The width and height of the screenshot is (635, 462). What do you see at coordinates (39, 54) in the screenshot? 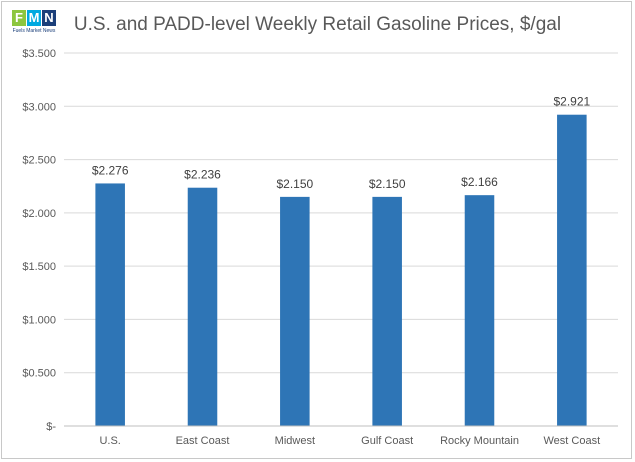
I see `y-tick-label: $3.500` at bounding box center [39, 54].